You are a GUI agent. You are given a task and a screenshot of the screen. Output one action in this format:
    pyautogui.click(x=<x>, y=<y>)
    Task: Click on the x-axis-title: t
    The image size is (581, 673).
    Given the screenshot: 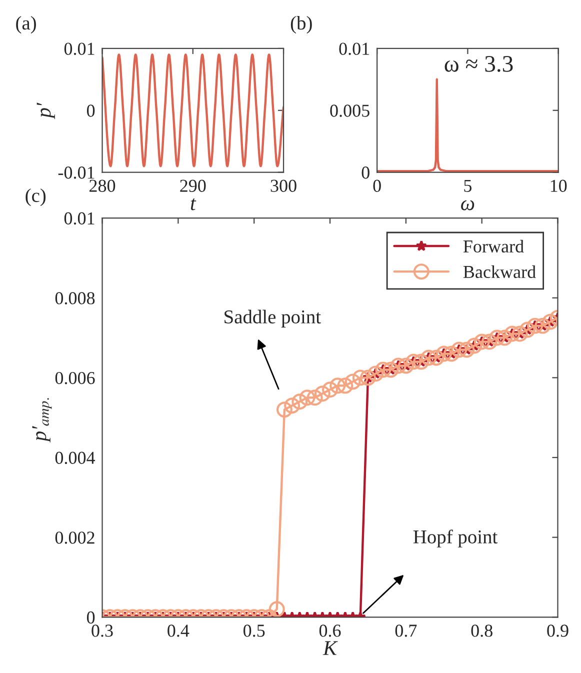 What is the action you would take?
    pyautogui.click(x=193, y=204)
    